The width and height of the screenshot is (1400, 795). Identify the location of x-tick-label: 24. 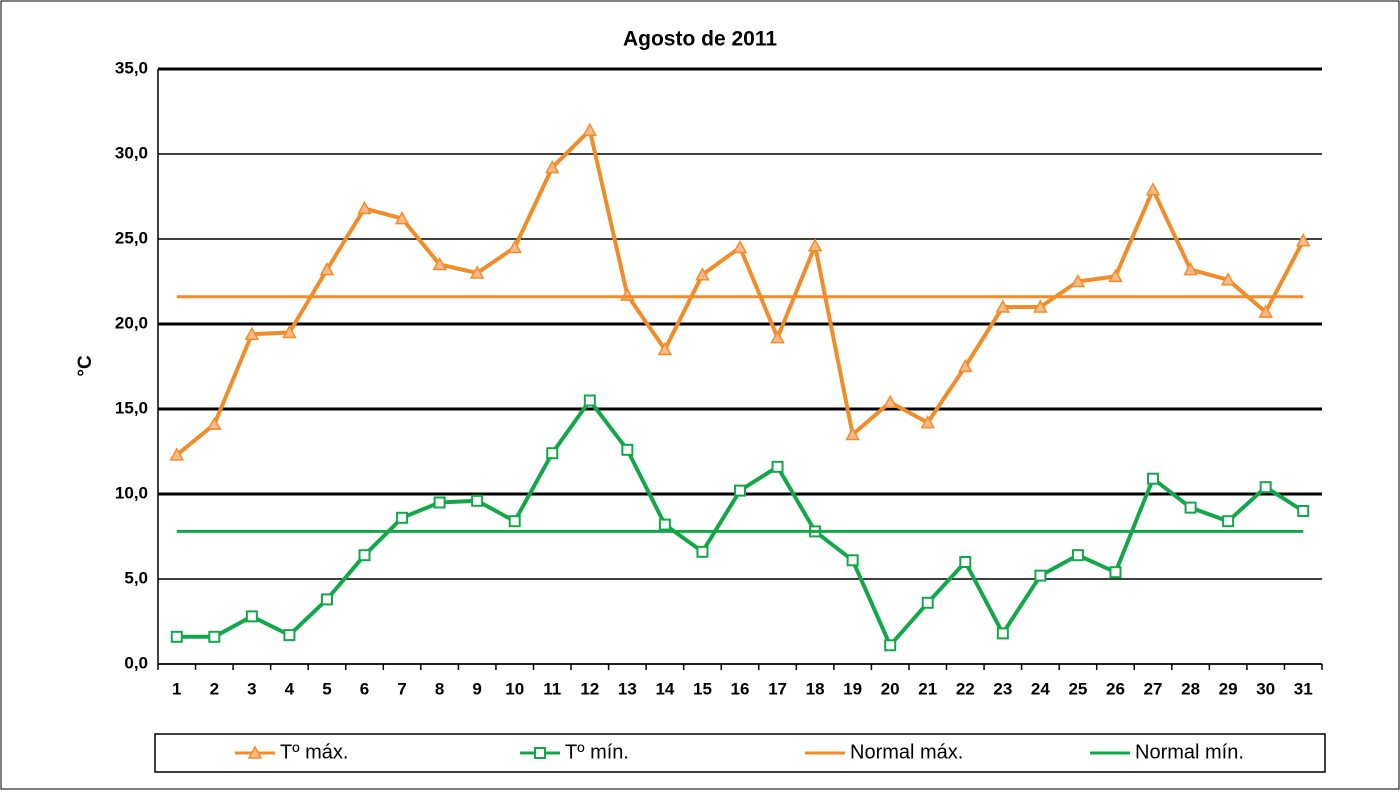
(1040, 688).